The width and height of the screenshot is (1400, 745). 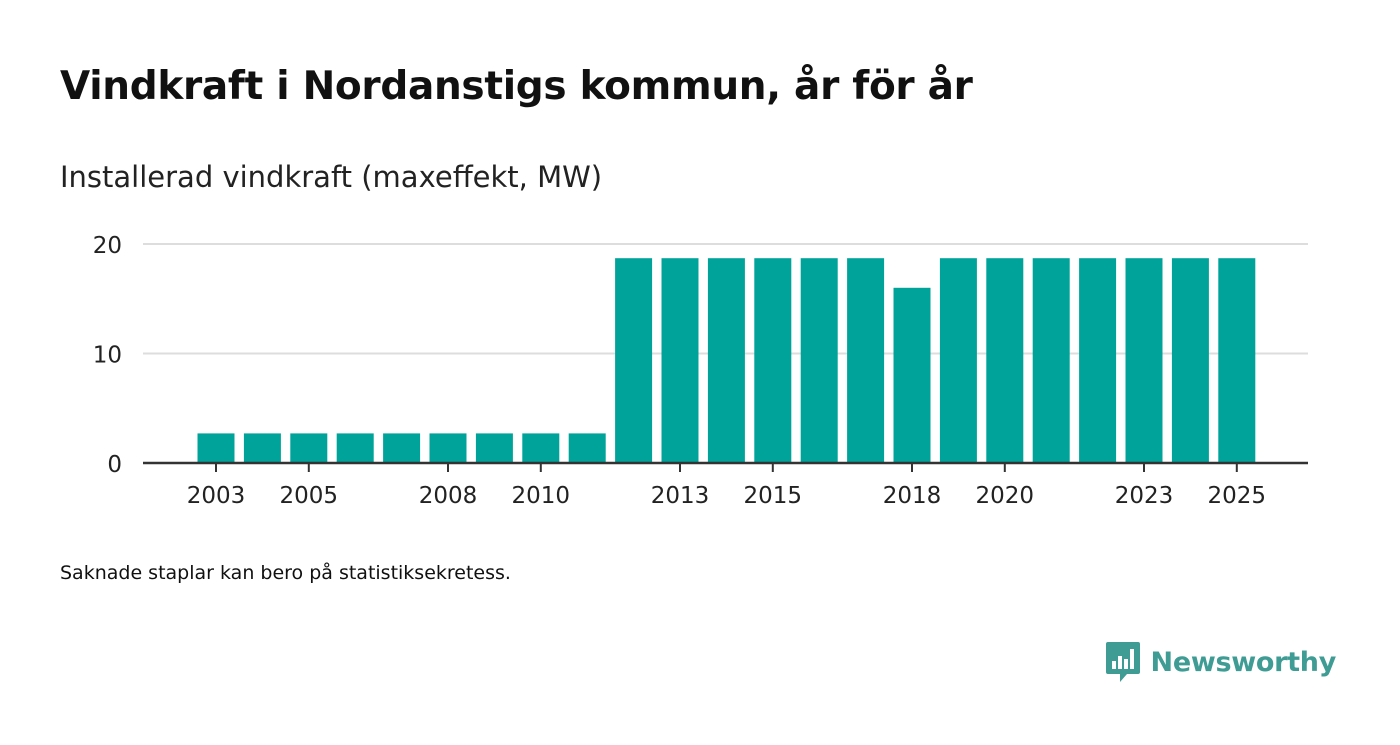 I want to click on bar-2014, so click(x=726, y=360).